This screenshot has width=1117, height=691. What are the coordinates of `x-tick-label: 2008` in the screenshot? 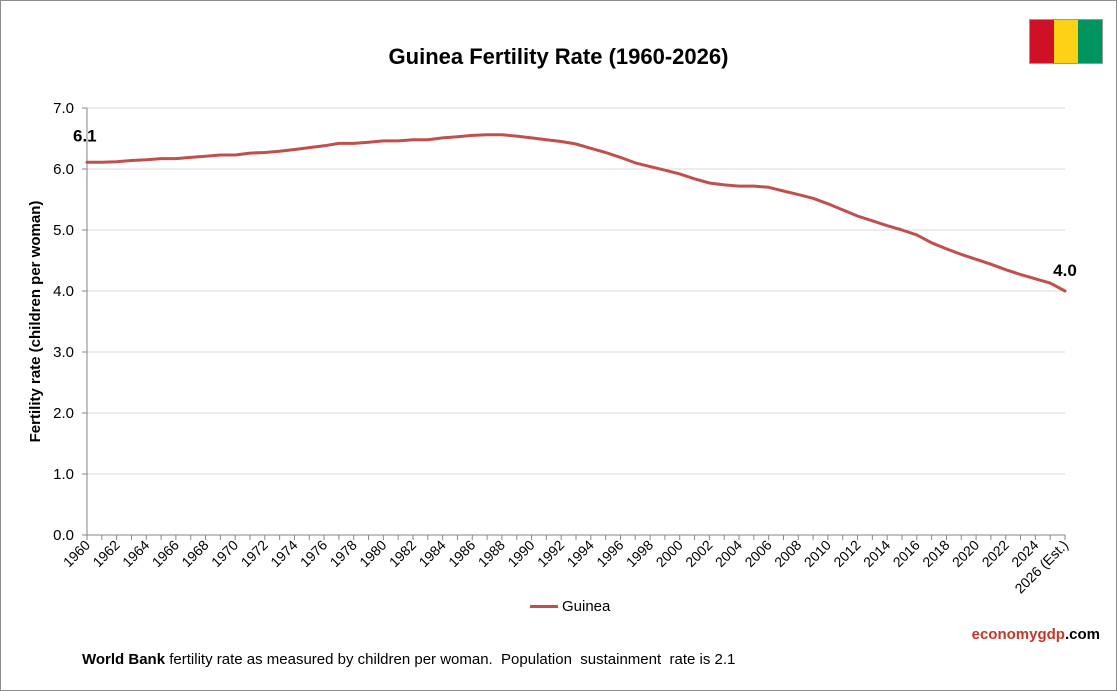 It's located at (787, 553).